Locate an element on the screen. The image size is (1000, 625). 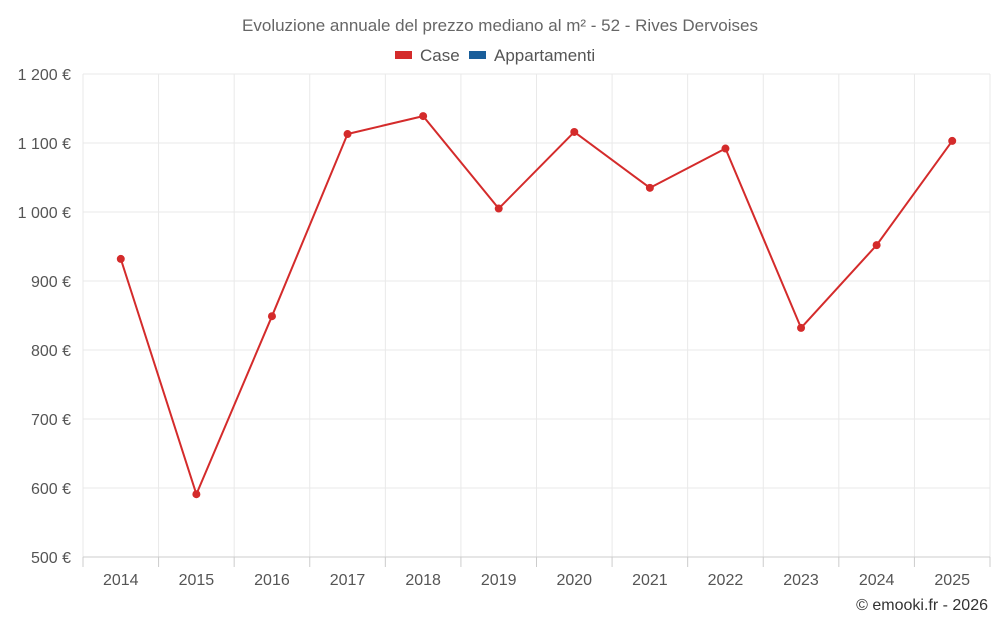
data-point-2021 is located at coordinates (649, 187).